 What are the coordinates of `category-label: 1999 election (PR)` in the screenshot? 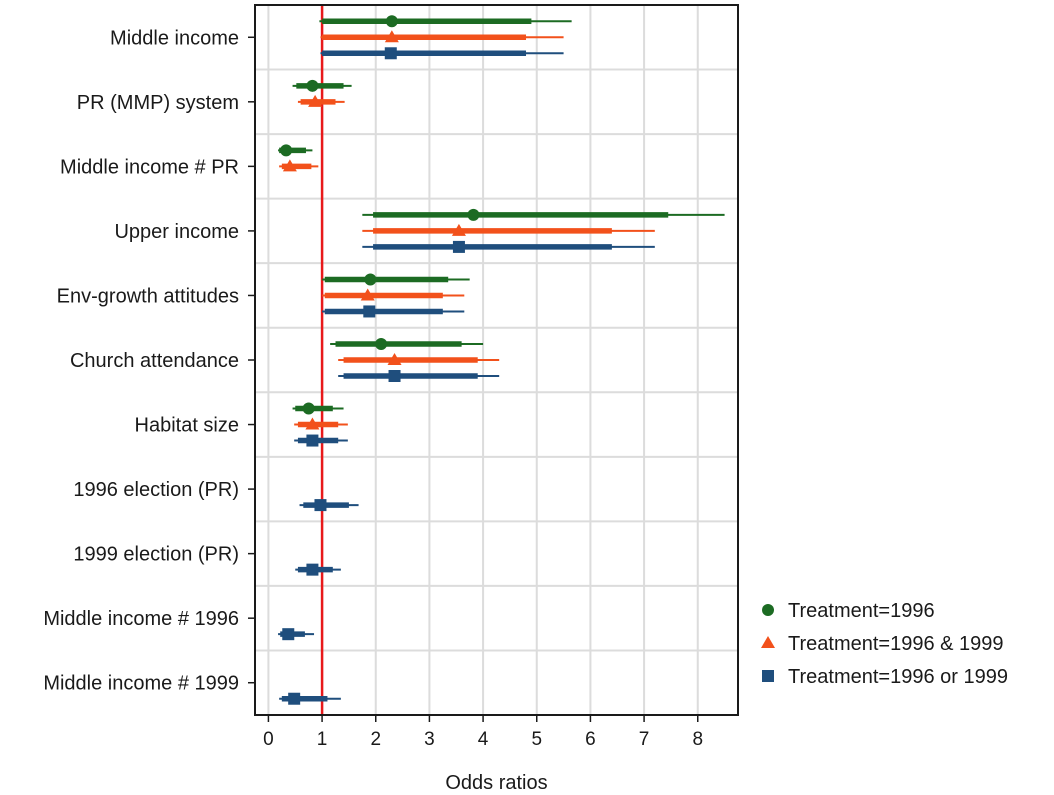 It's located at (156, 555).